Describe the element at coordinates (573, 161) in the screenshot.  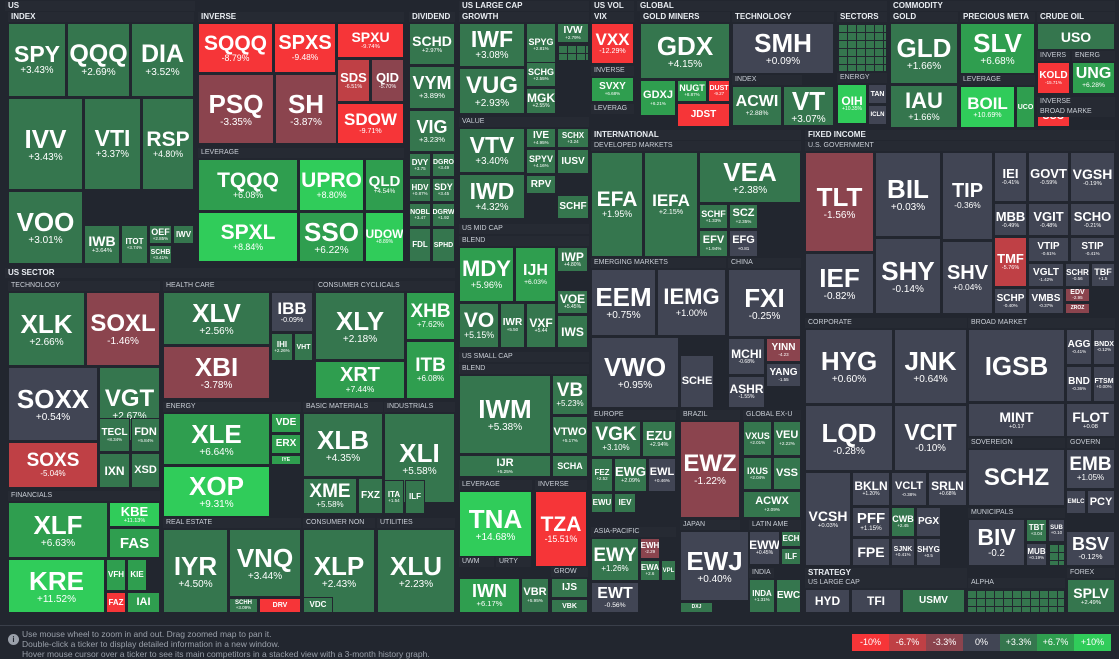
I see `ticker-tile-iusv: IUSV` at that location.